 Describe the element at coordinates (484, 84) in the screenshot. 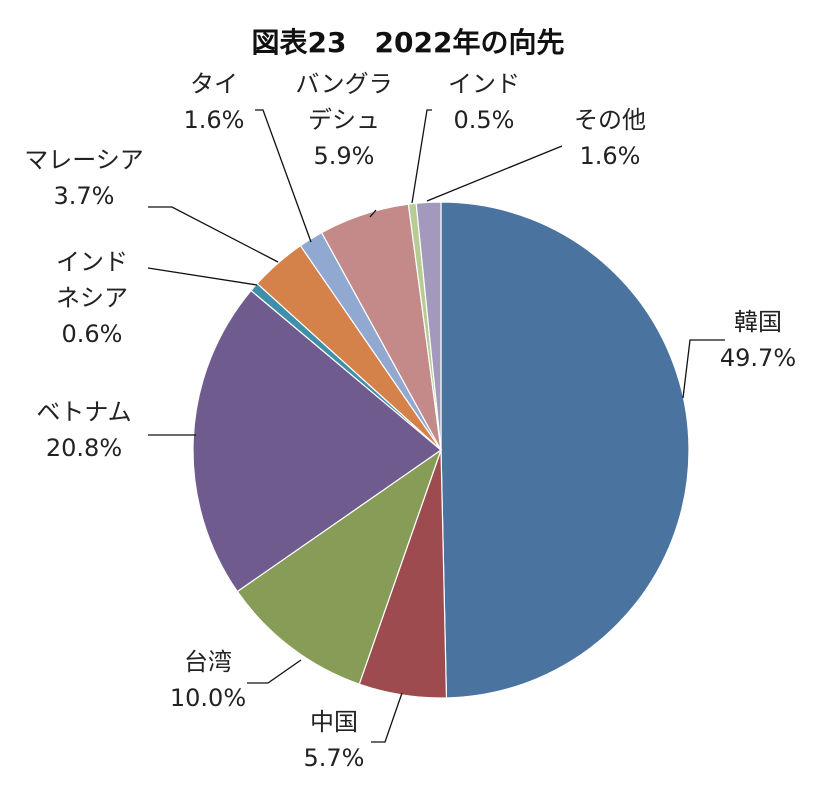

I see `slice-label-8: インド` at that location.